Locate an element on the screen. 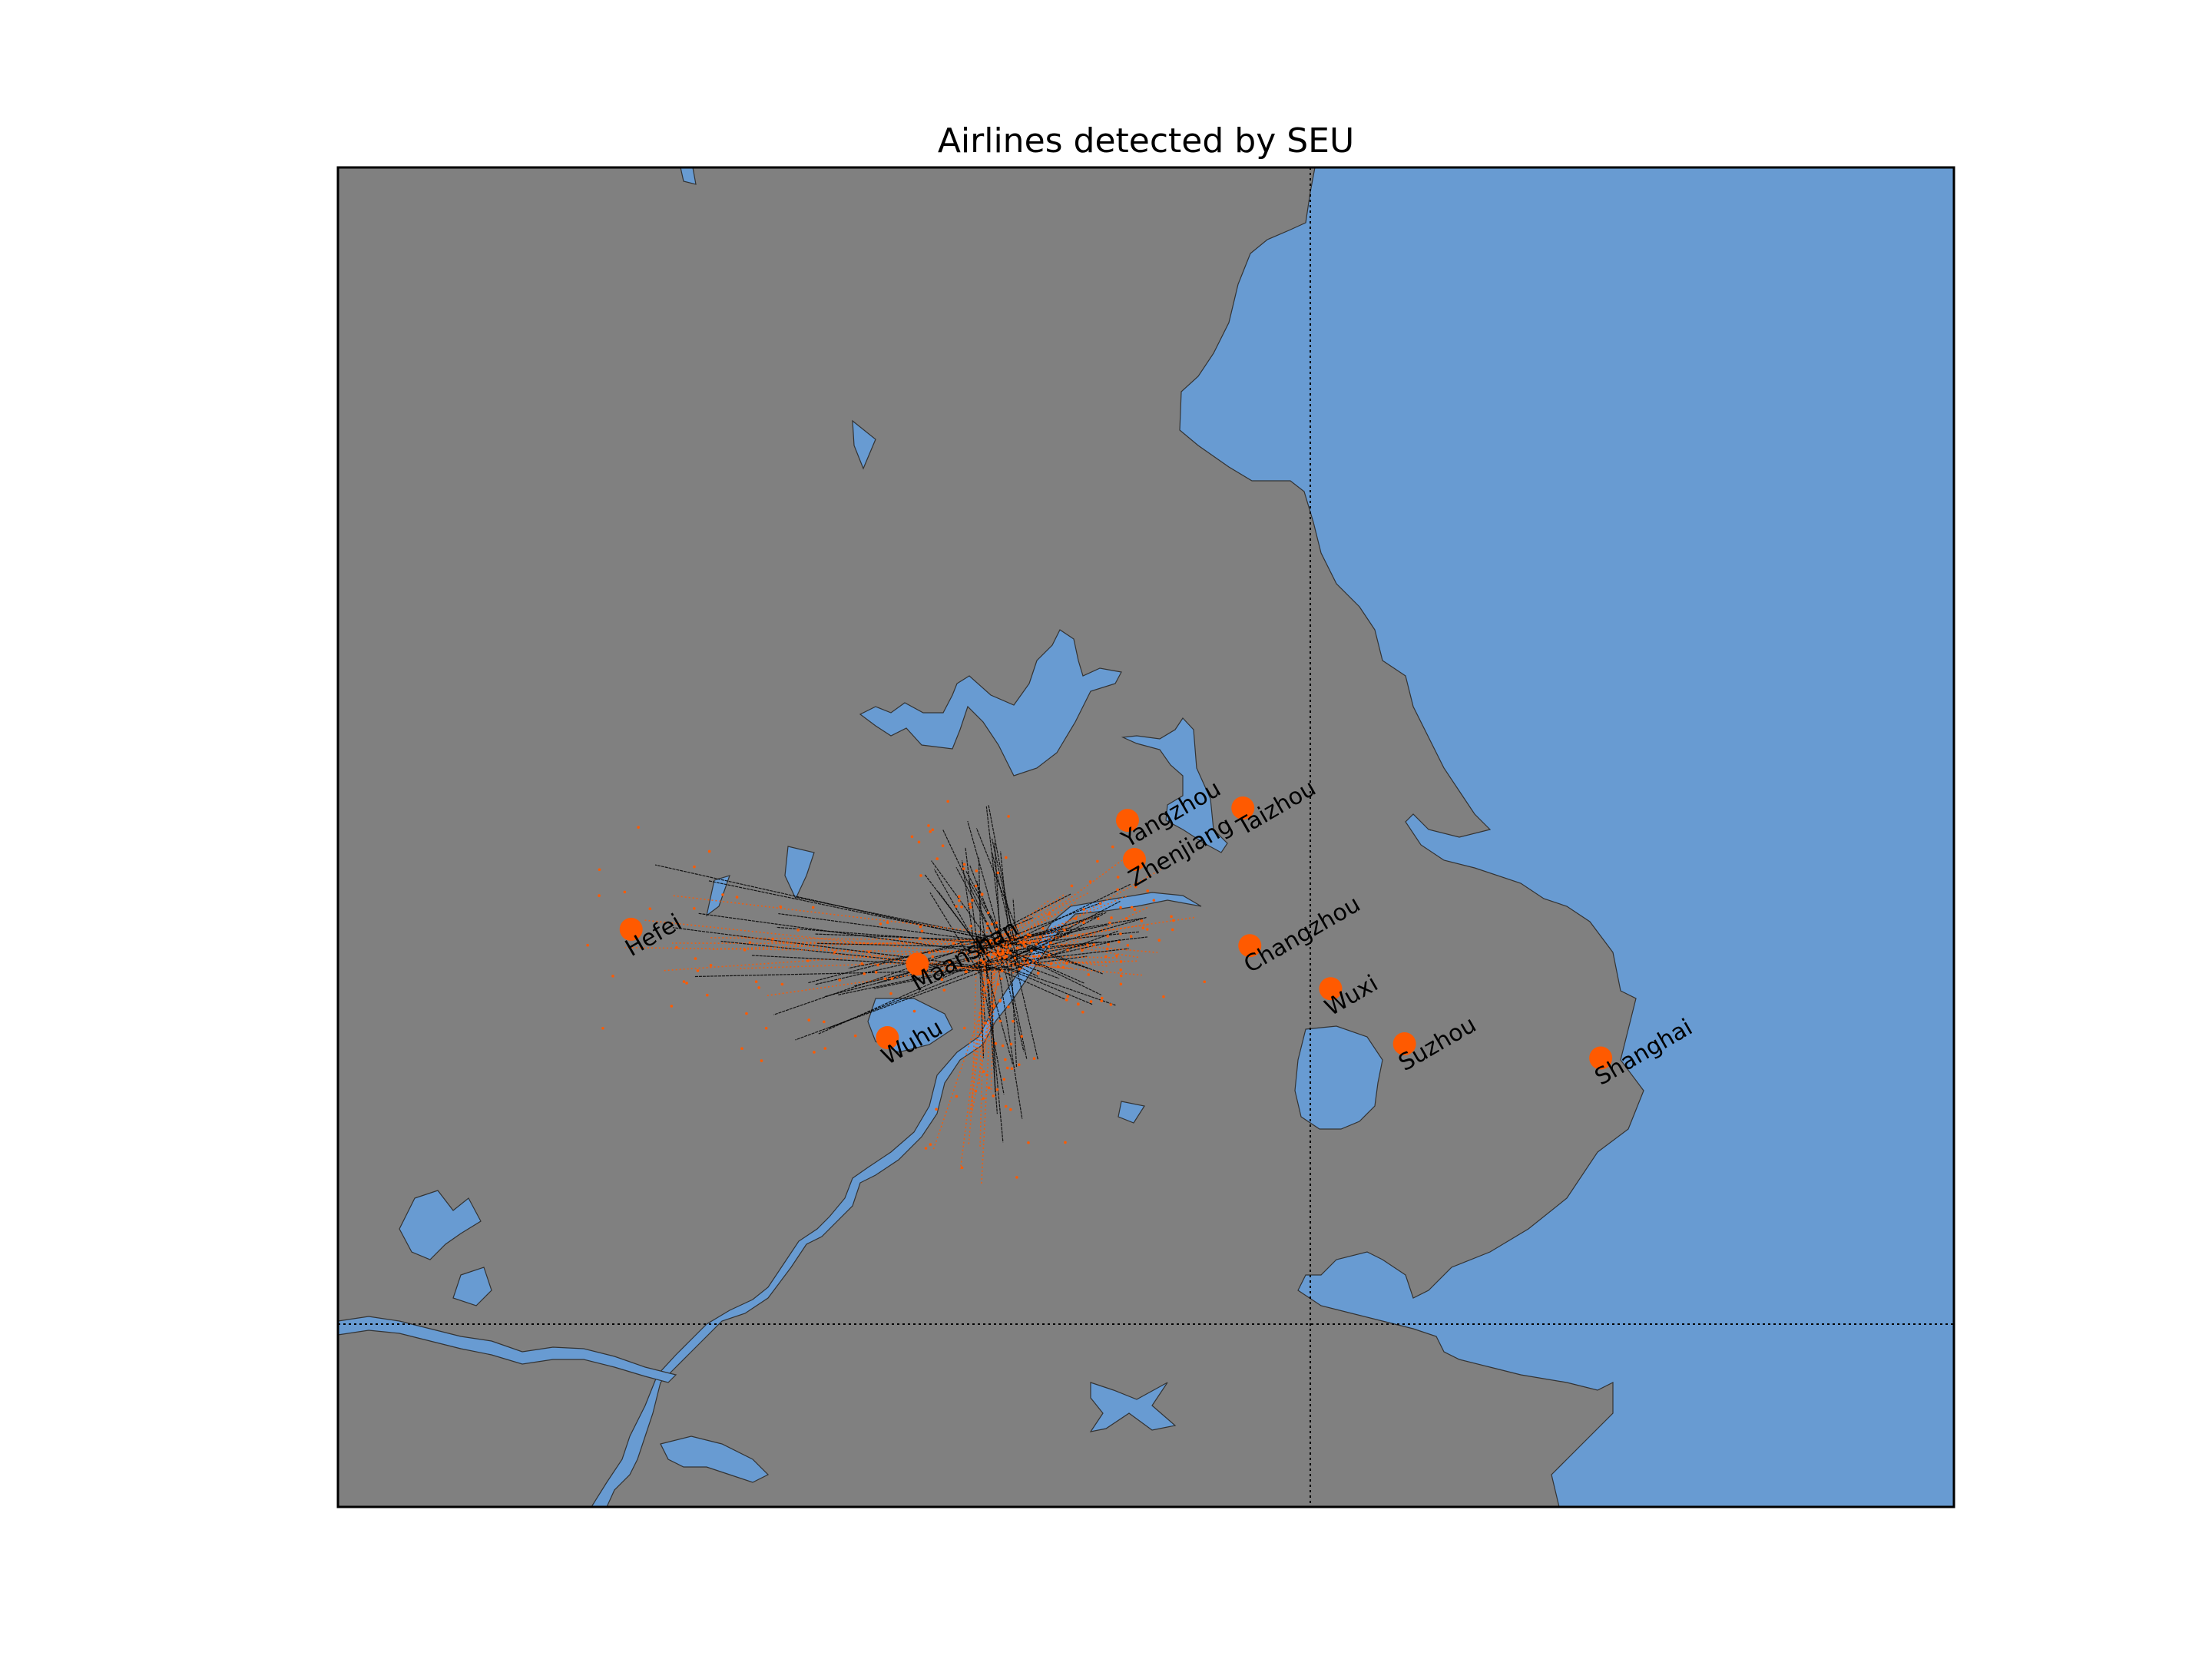 This screenshot has width=2212, height=1659. lake-cluster-south is located at coordinates (715, 1459).